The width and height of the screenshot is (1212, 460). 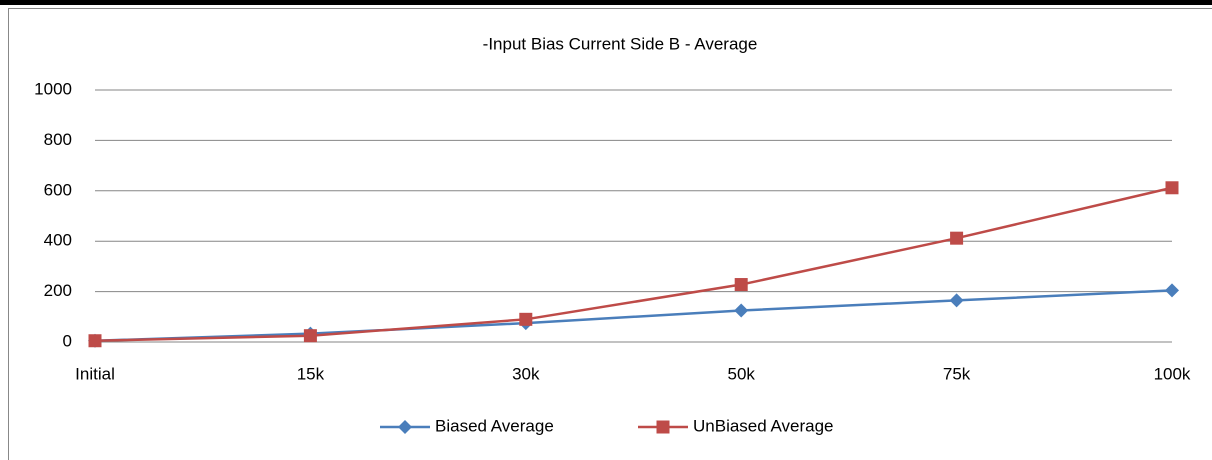 What do you see at coordinates (620, 43) in the screenshot?
I see `chart-title: -Input Bias Current Side B - Average` at bounding box center [620, 43].